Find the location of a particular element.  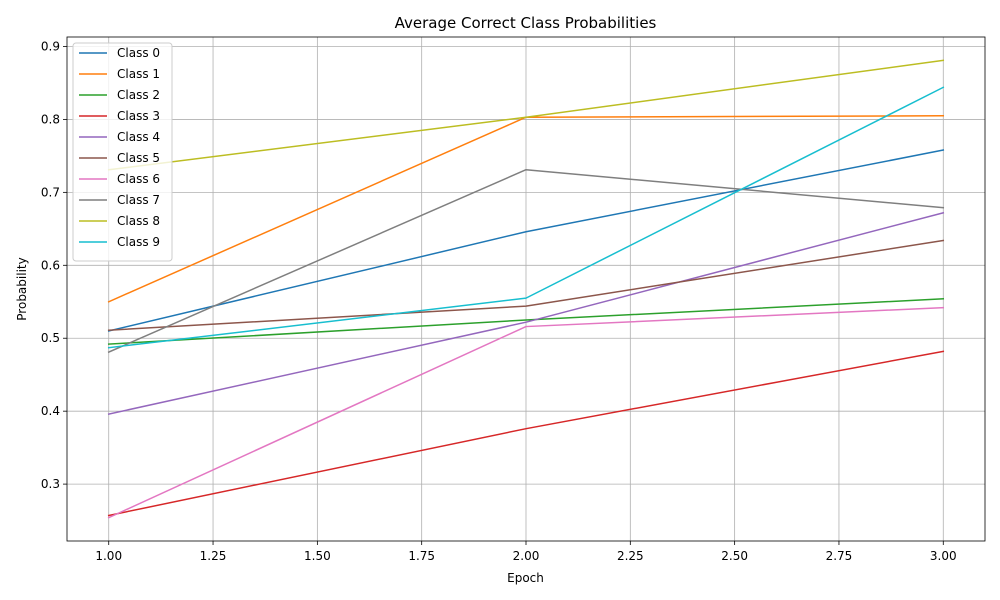

legend-label: Class 2 is located at coordinates (138, 95).